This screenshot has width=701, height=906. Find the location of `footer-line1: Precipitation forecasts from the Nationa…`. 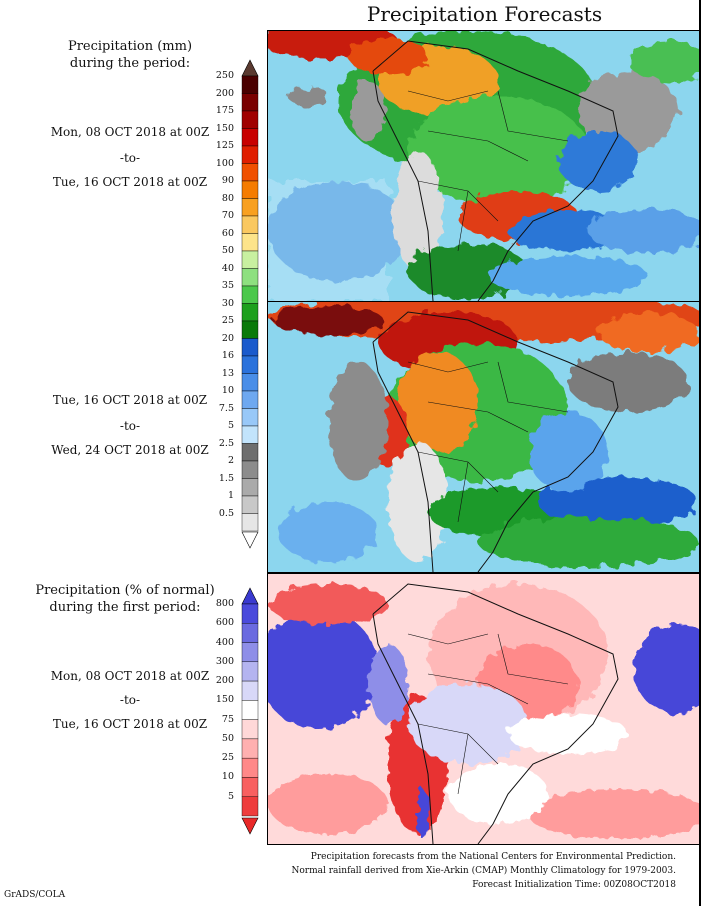

footer-line1: Precipitation forecasts from the Nationa… is located at coordinates (493, 857).